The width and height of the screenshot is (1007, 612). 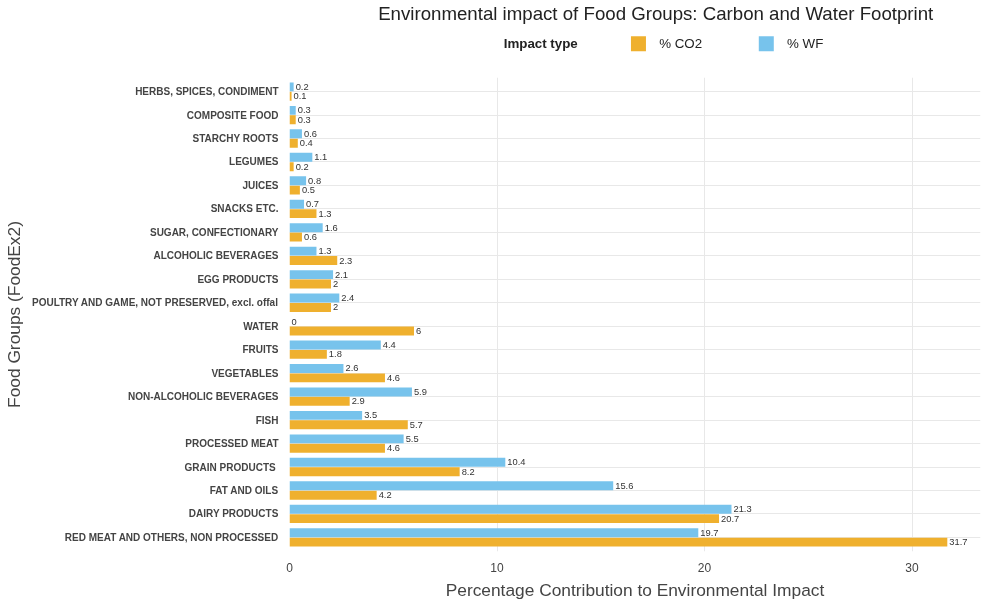 I want to click on data-label: 15.6, so click(x=624, y=485).